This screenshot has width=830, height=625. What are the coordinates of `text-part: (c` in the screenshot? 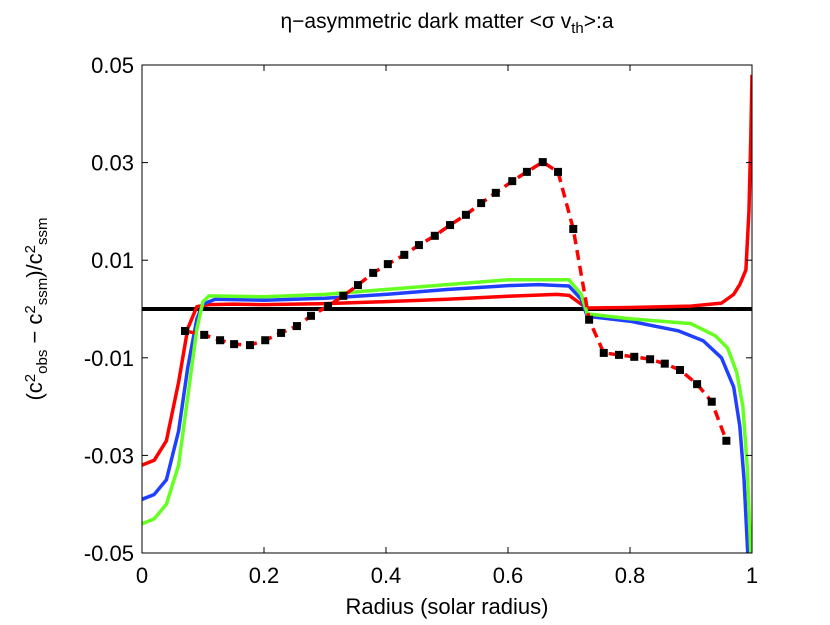 It's located at (34, 391).